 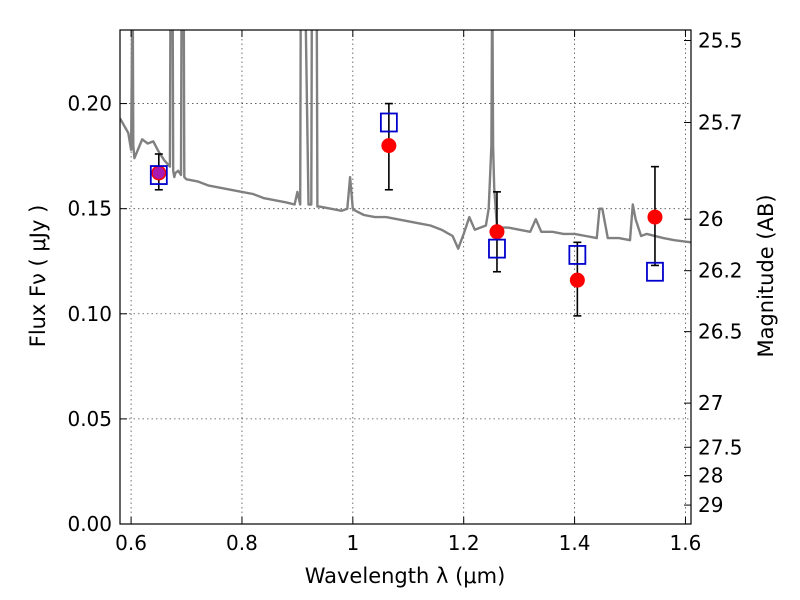 What do you see at coordinates (720, 41) in the screenshot?
I see `right-tick-label: 25.5` at bounding box center [720, 41].